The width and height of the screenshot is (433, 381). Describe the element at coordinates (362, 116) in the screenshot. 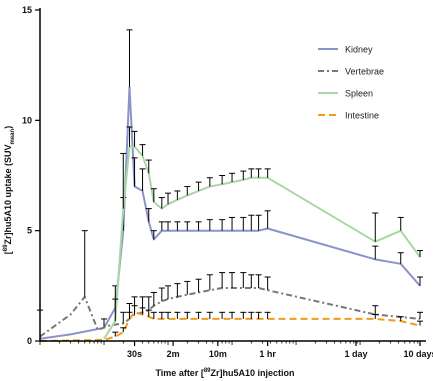

I see `legend-label: Intestine` at that location.